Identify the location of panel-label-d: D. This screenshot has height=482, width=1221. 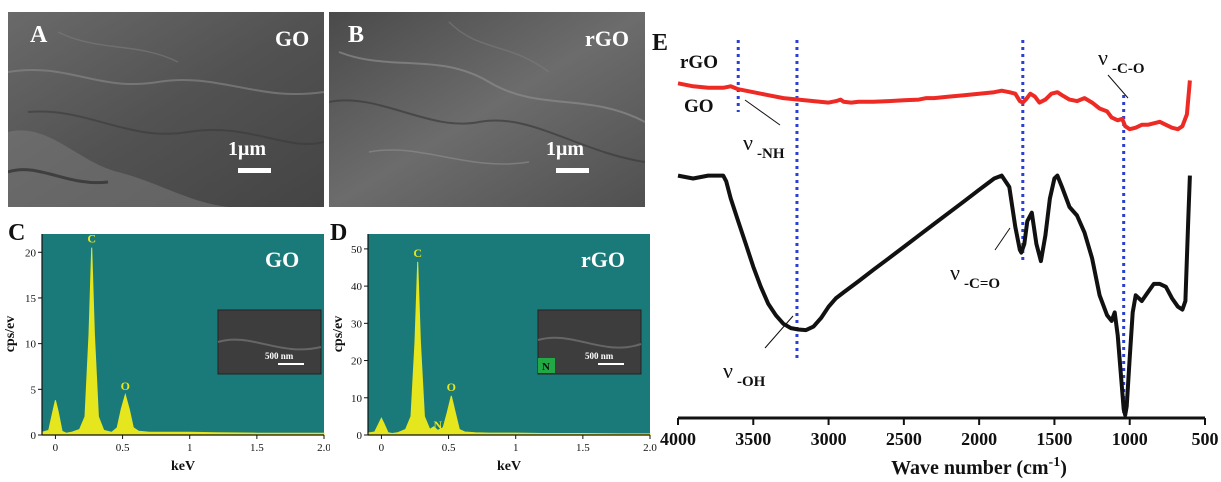
(338, 233).